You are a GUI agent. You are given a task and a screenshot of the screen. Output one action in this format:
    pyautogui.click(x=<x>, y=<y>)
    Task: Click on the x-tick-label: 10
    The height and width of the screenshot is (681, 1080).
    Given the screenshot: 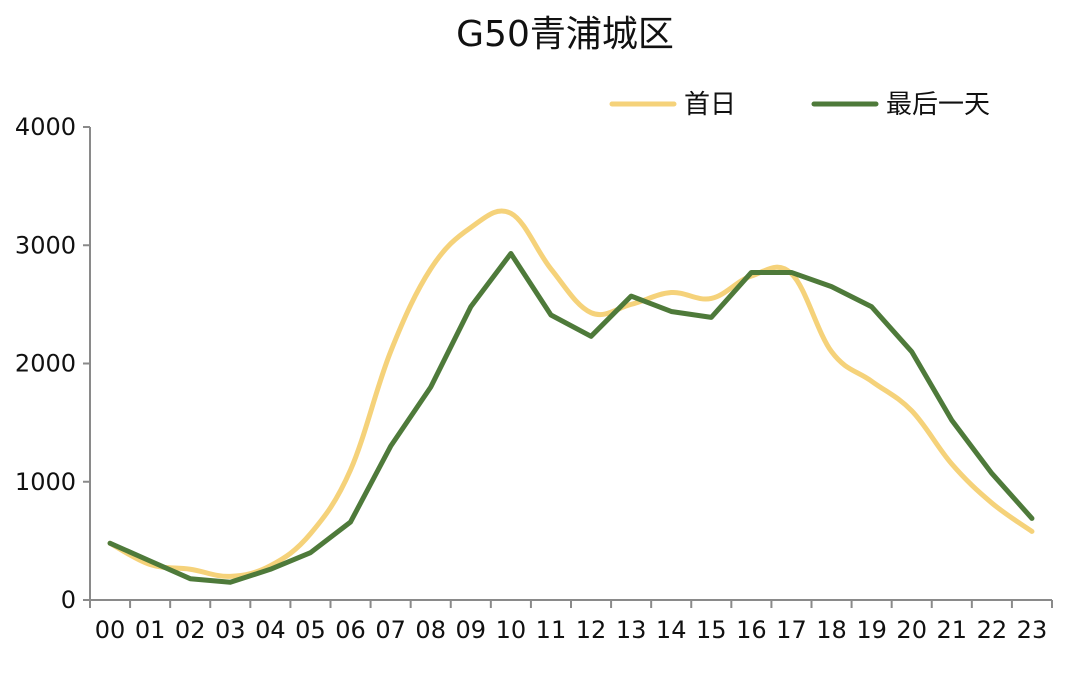 What is the action you would take?
    pyautogui.click(x=511, y=630)
    